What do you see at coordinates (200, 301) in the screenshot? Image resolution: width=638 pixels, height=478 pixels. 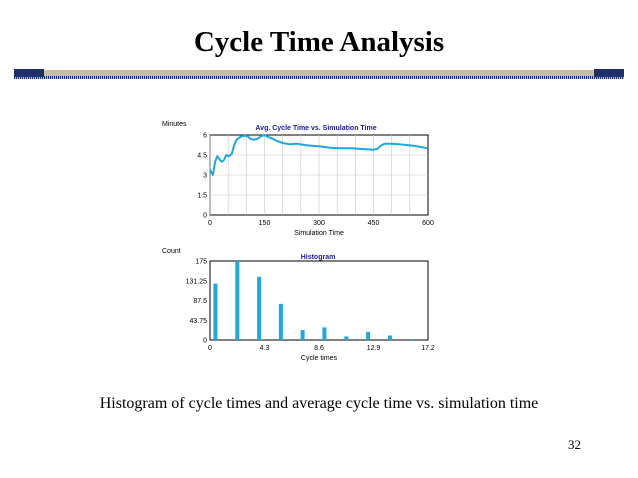 I see `y-tick-label: 87.5` at bounding box center [200, 301].